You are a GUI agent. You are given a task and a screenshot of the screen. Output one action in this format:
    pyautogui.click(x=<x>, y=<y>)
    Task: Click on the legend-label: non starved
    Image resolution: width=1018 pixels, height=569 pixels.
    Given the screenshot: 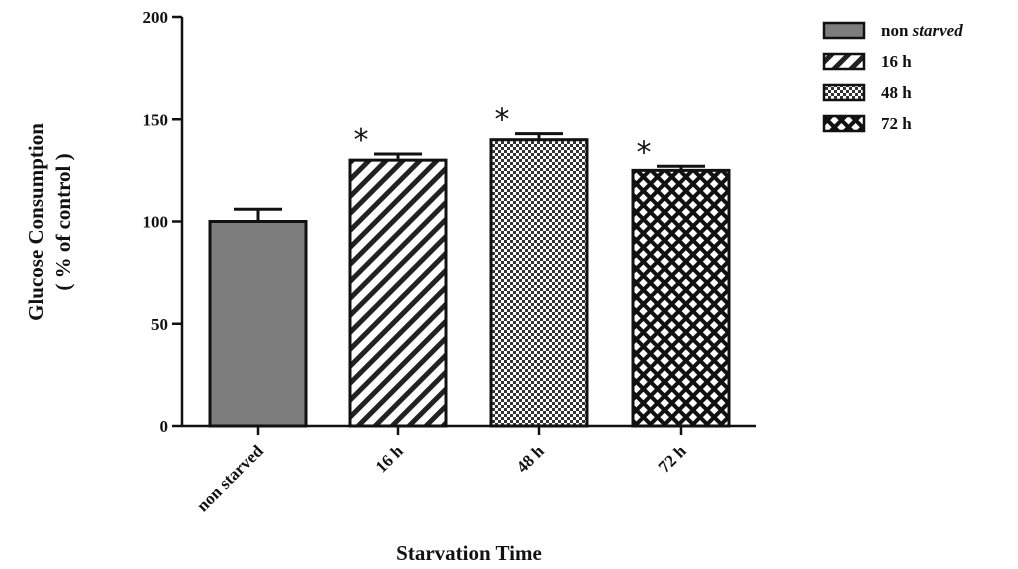 What is the action you would take?
    pyautogui.click(x=922, y=30)
    